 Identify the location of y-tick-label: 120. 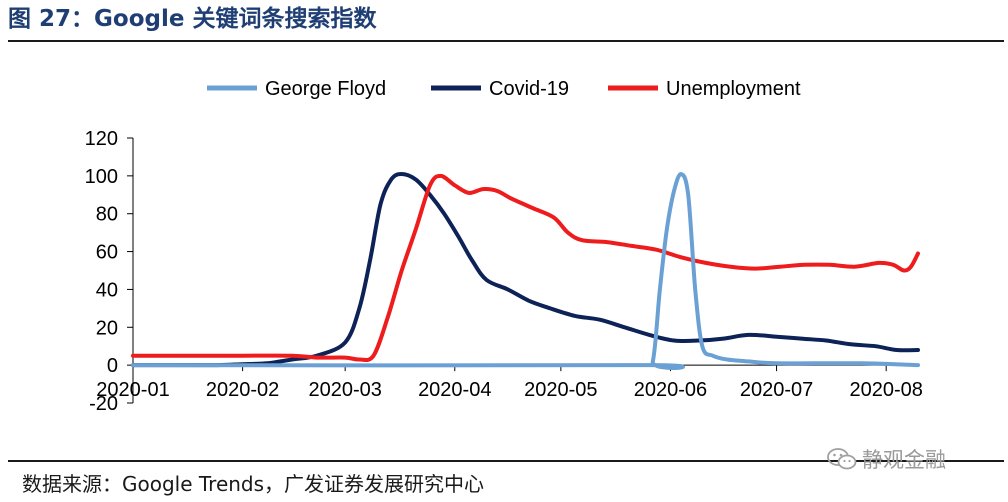
(101, 139).